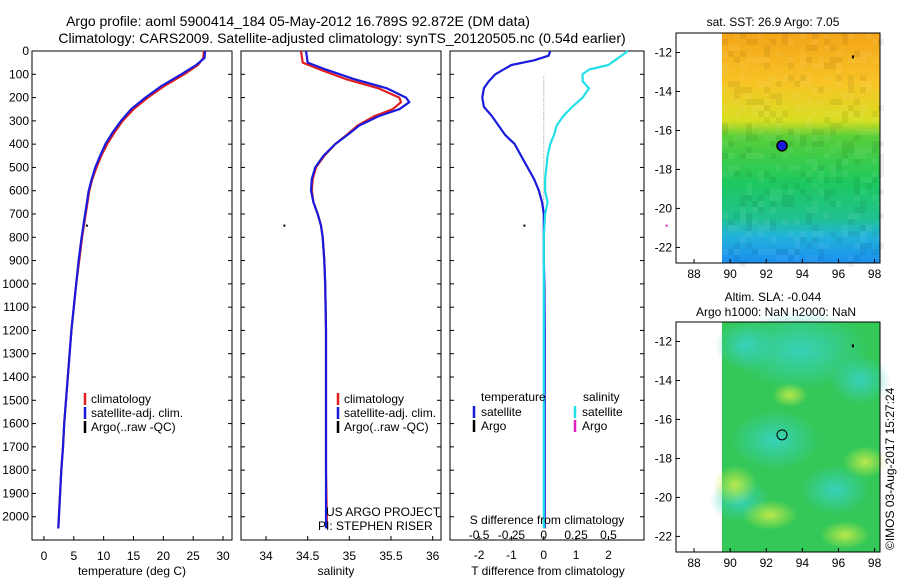 The height and width of the screenshot is (580, 900). I want to click on y-tick-label: 900, so click(19, 261).